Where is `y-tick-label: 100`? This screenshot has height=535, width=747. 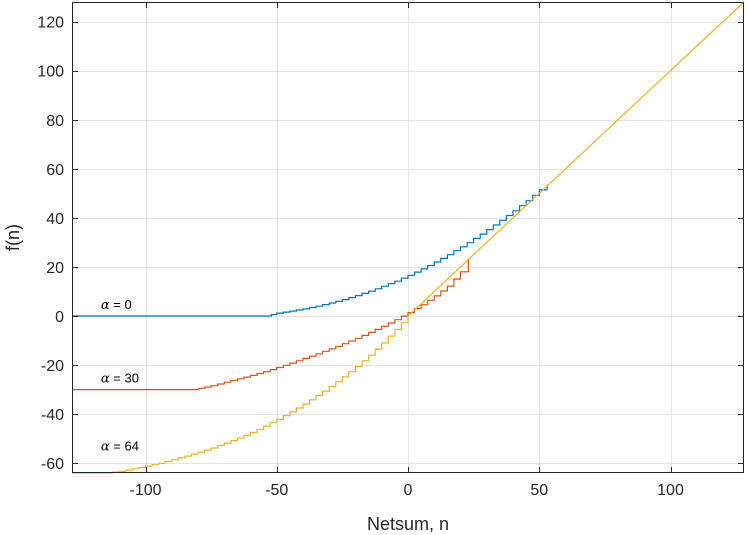 y-tick-label: 100 is located at coordinates (50, 72).